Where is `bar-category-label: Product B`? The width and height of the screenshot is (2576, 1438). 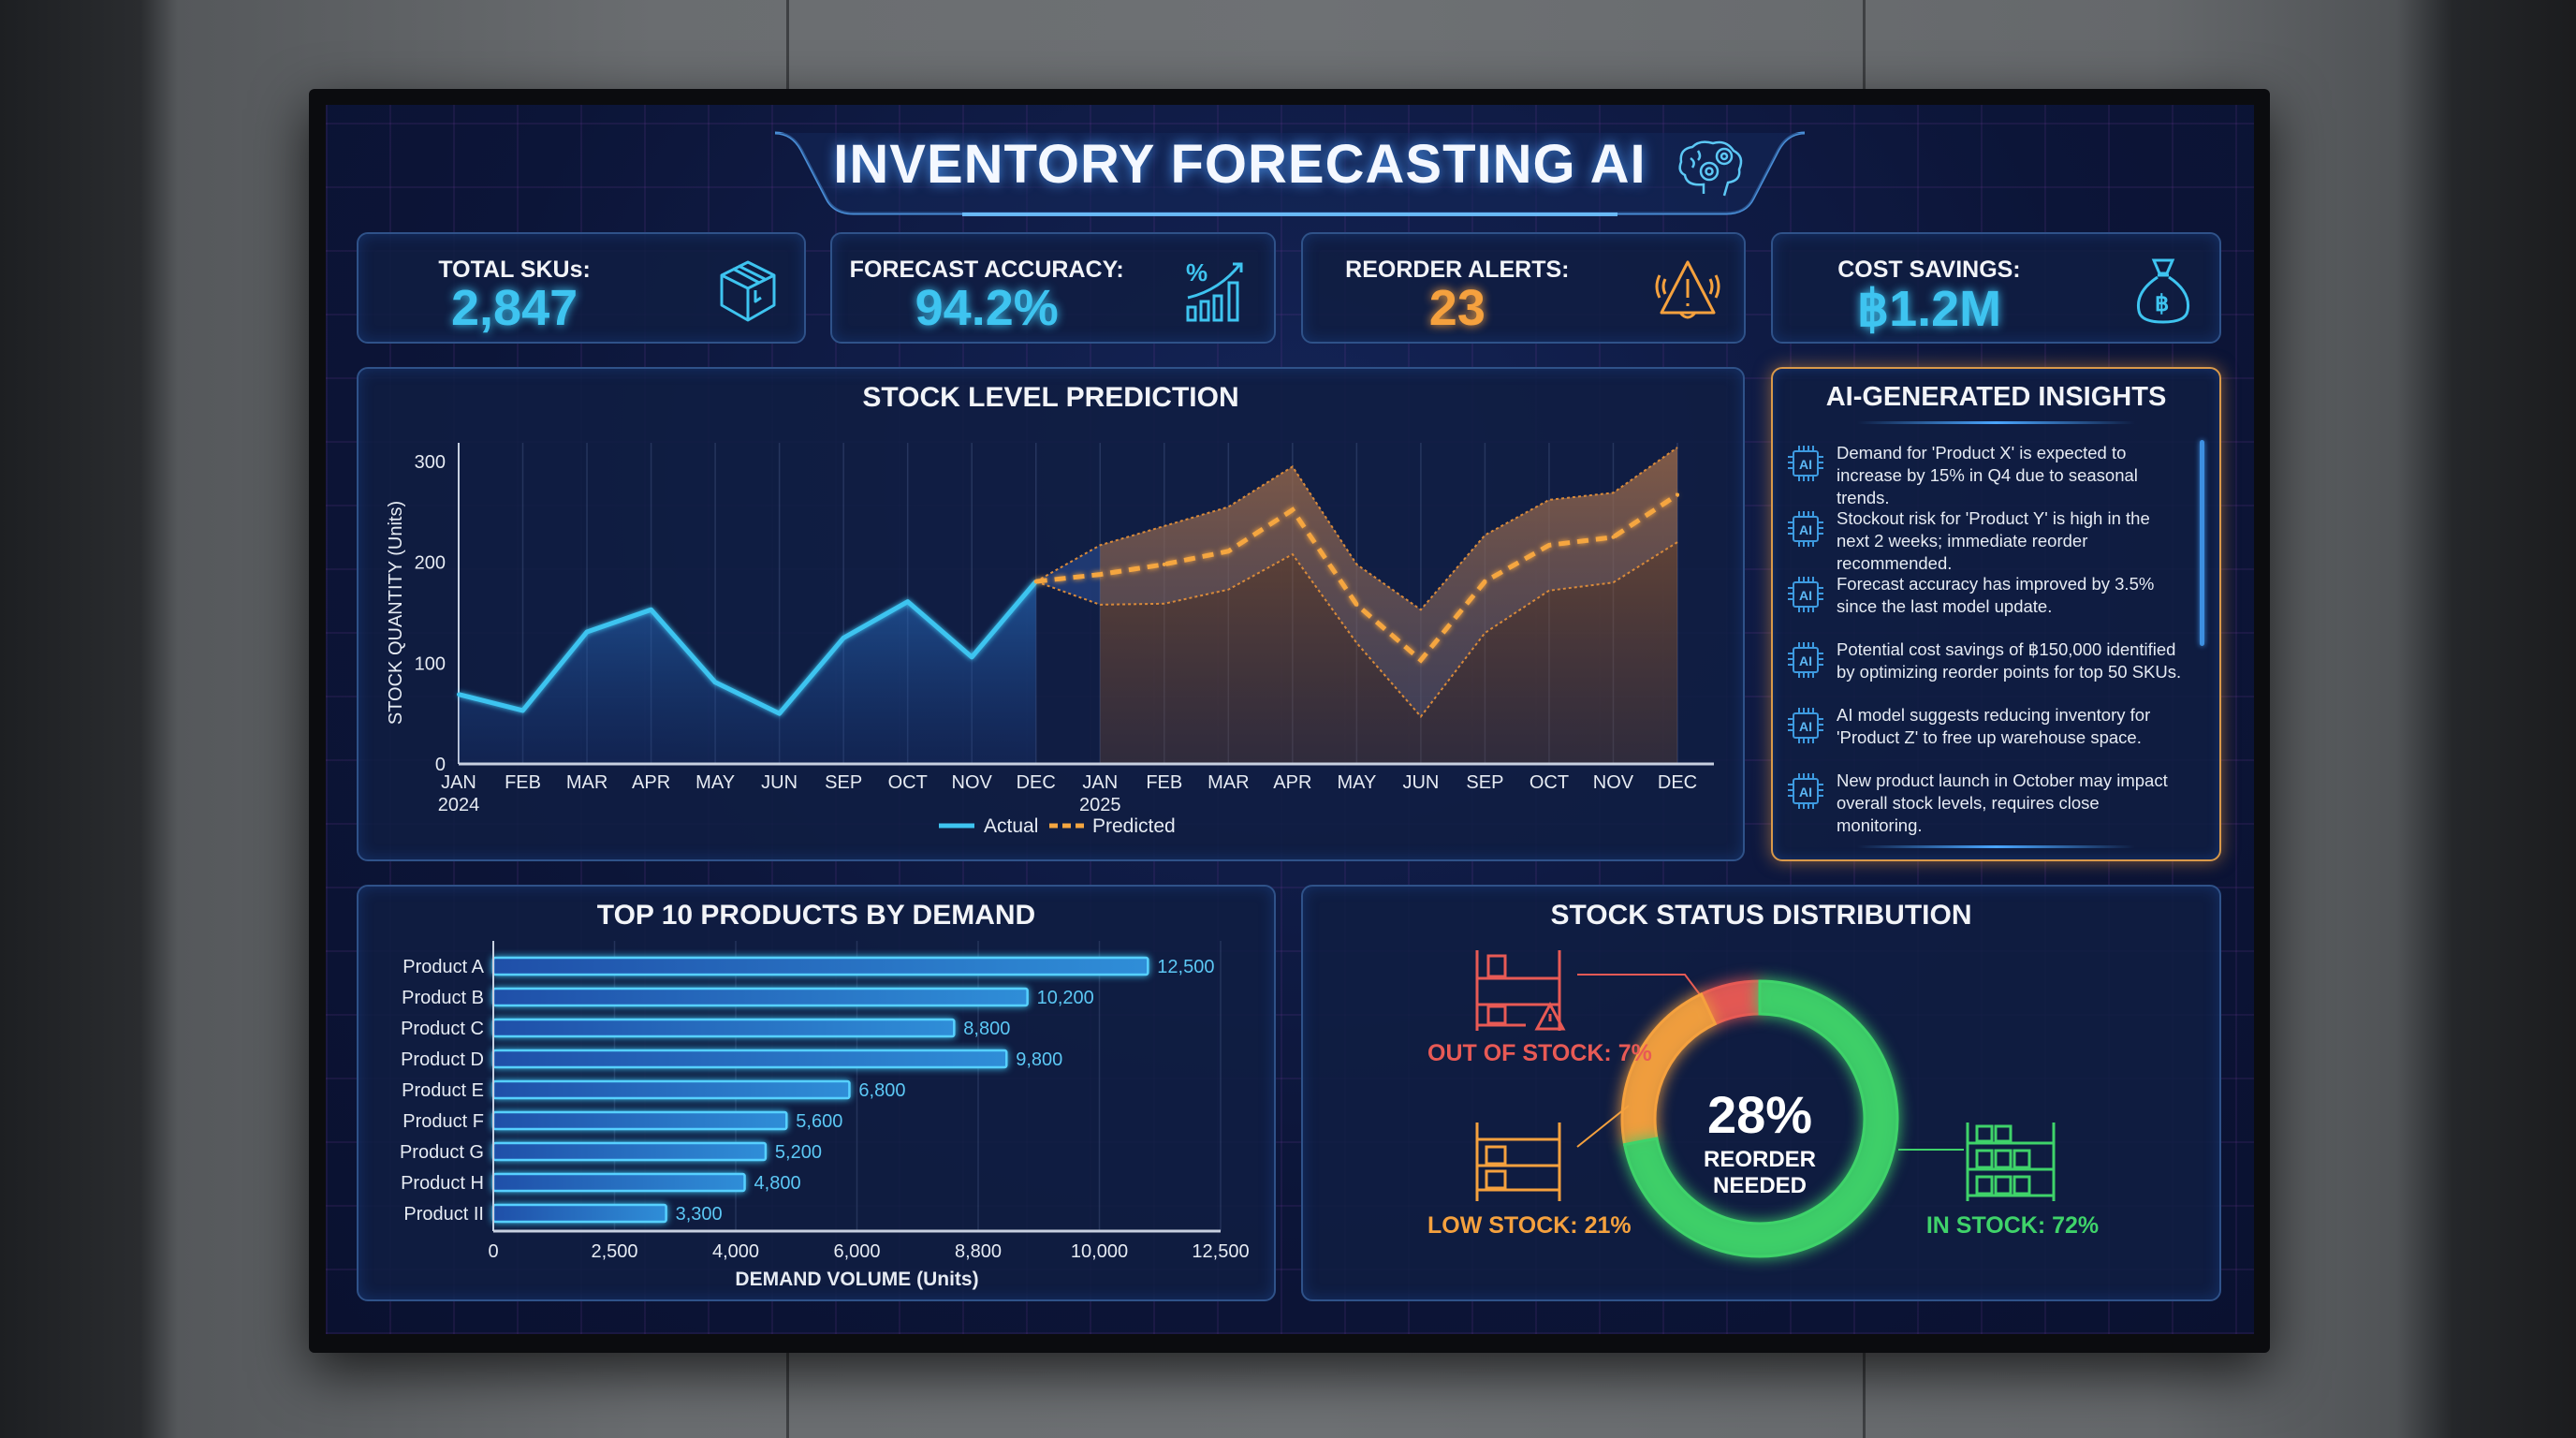 bar-category-label: Product B is located at coordinates (443, 998).